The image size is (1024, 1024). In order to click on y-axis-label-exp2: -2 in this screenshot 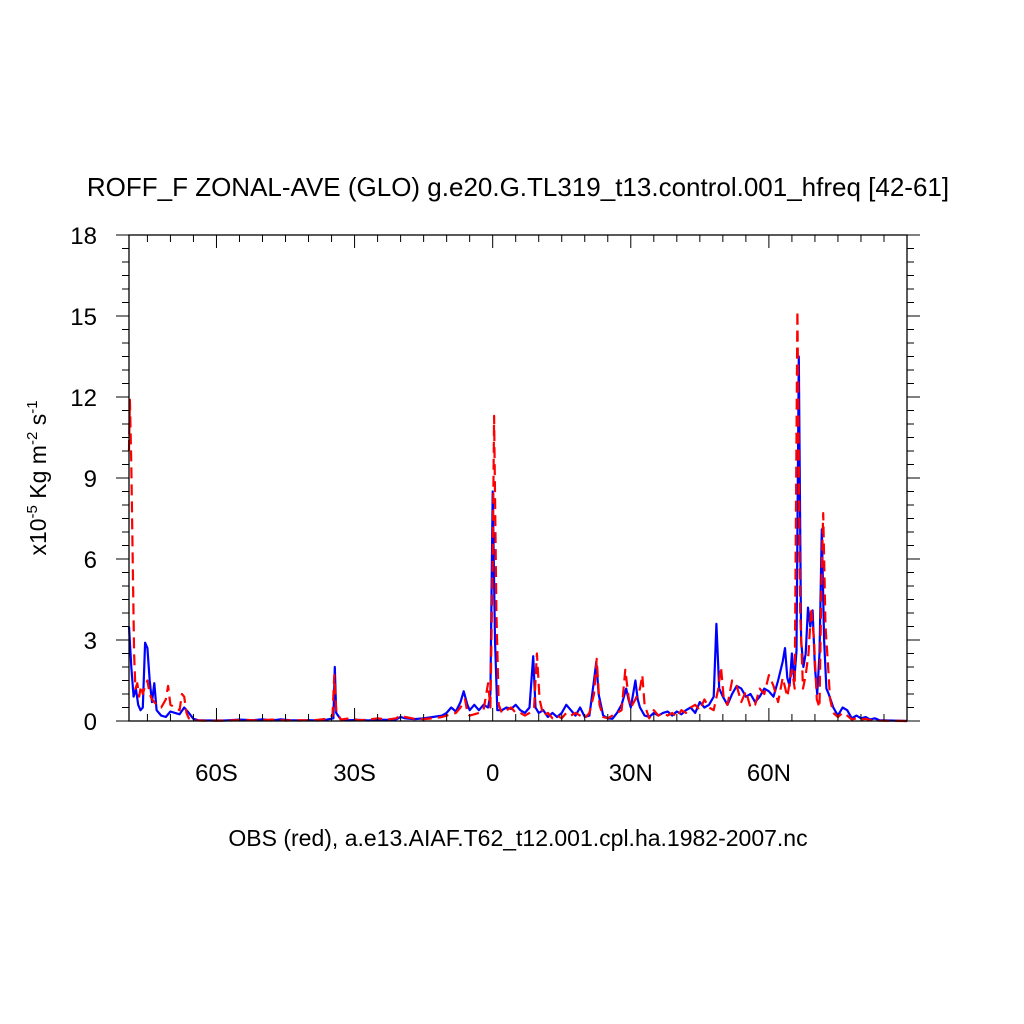, I will do `click(32, 438)`.